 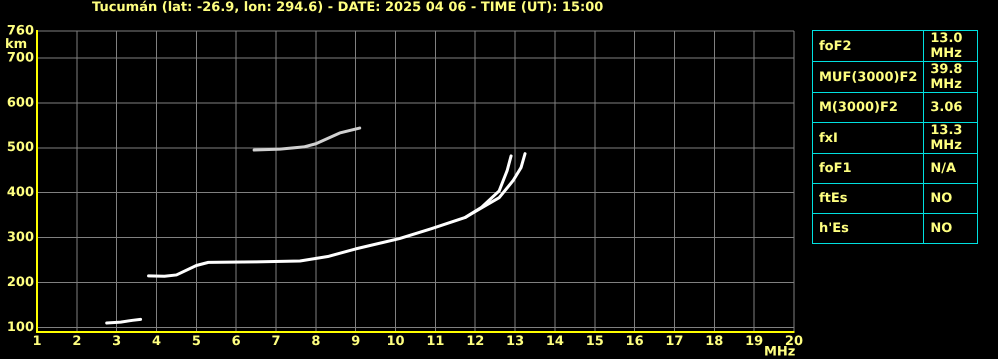 I want to click on text: N/A, so click(x=943, y=168).